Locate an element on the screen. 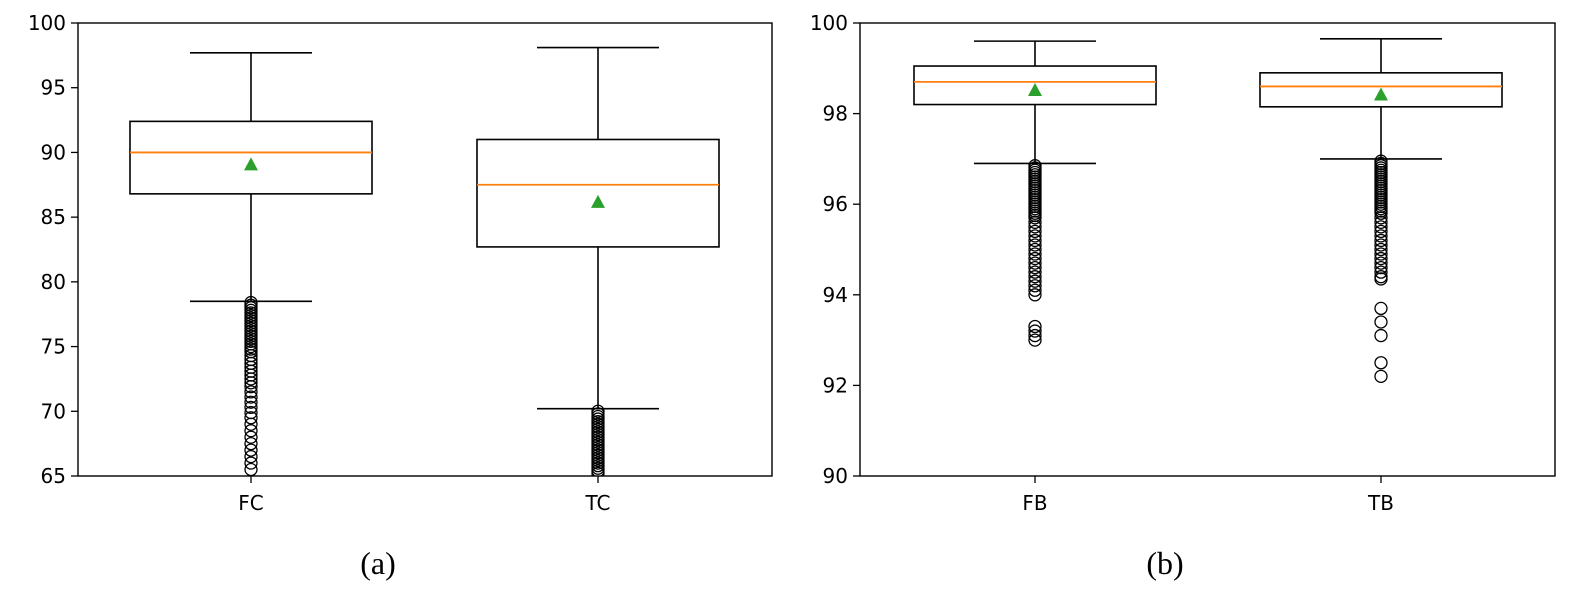 The image size is (1575, 609). box-tc is located at coordinates (598, 193).